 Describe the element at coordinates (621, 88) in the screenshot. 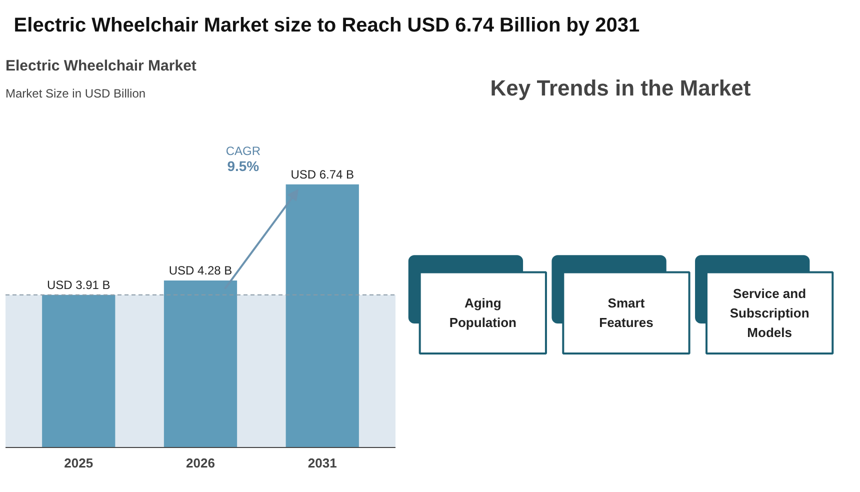

I see `text: Key Trends in the Market` at that location.